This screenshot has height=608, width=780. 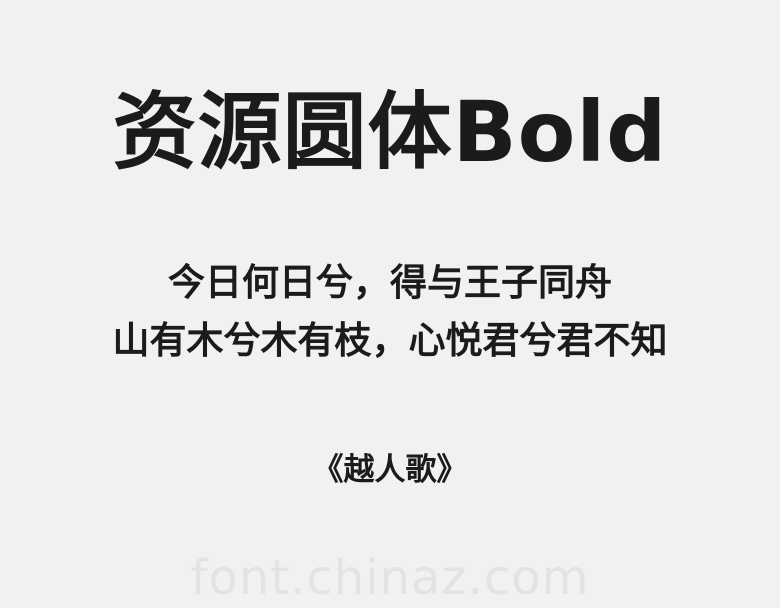 I want to click on poem-line-1: 今日何日兮，得与王子同舟, so click(x=390, y=282).